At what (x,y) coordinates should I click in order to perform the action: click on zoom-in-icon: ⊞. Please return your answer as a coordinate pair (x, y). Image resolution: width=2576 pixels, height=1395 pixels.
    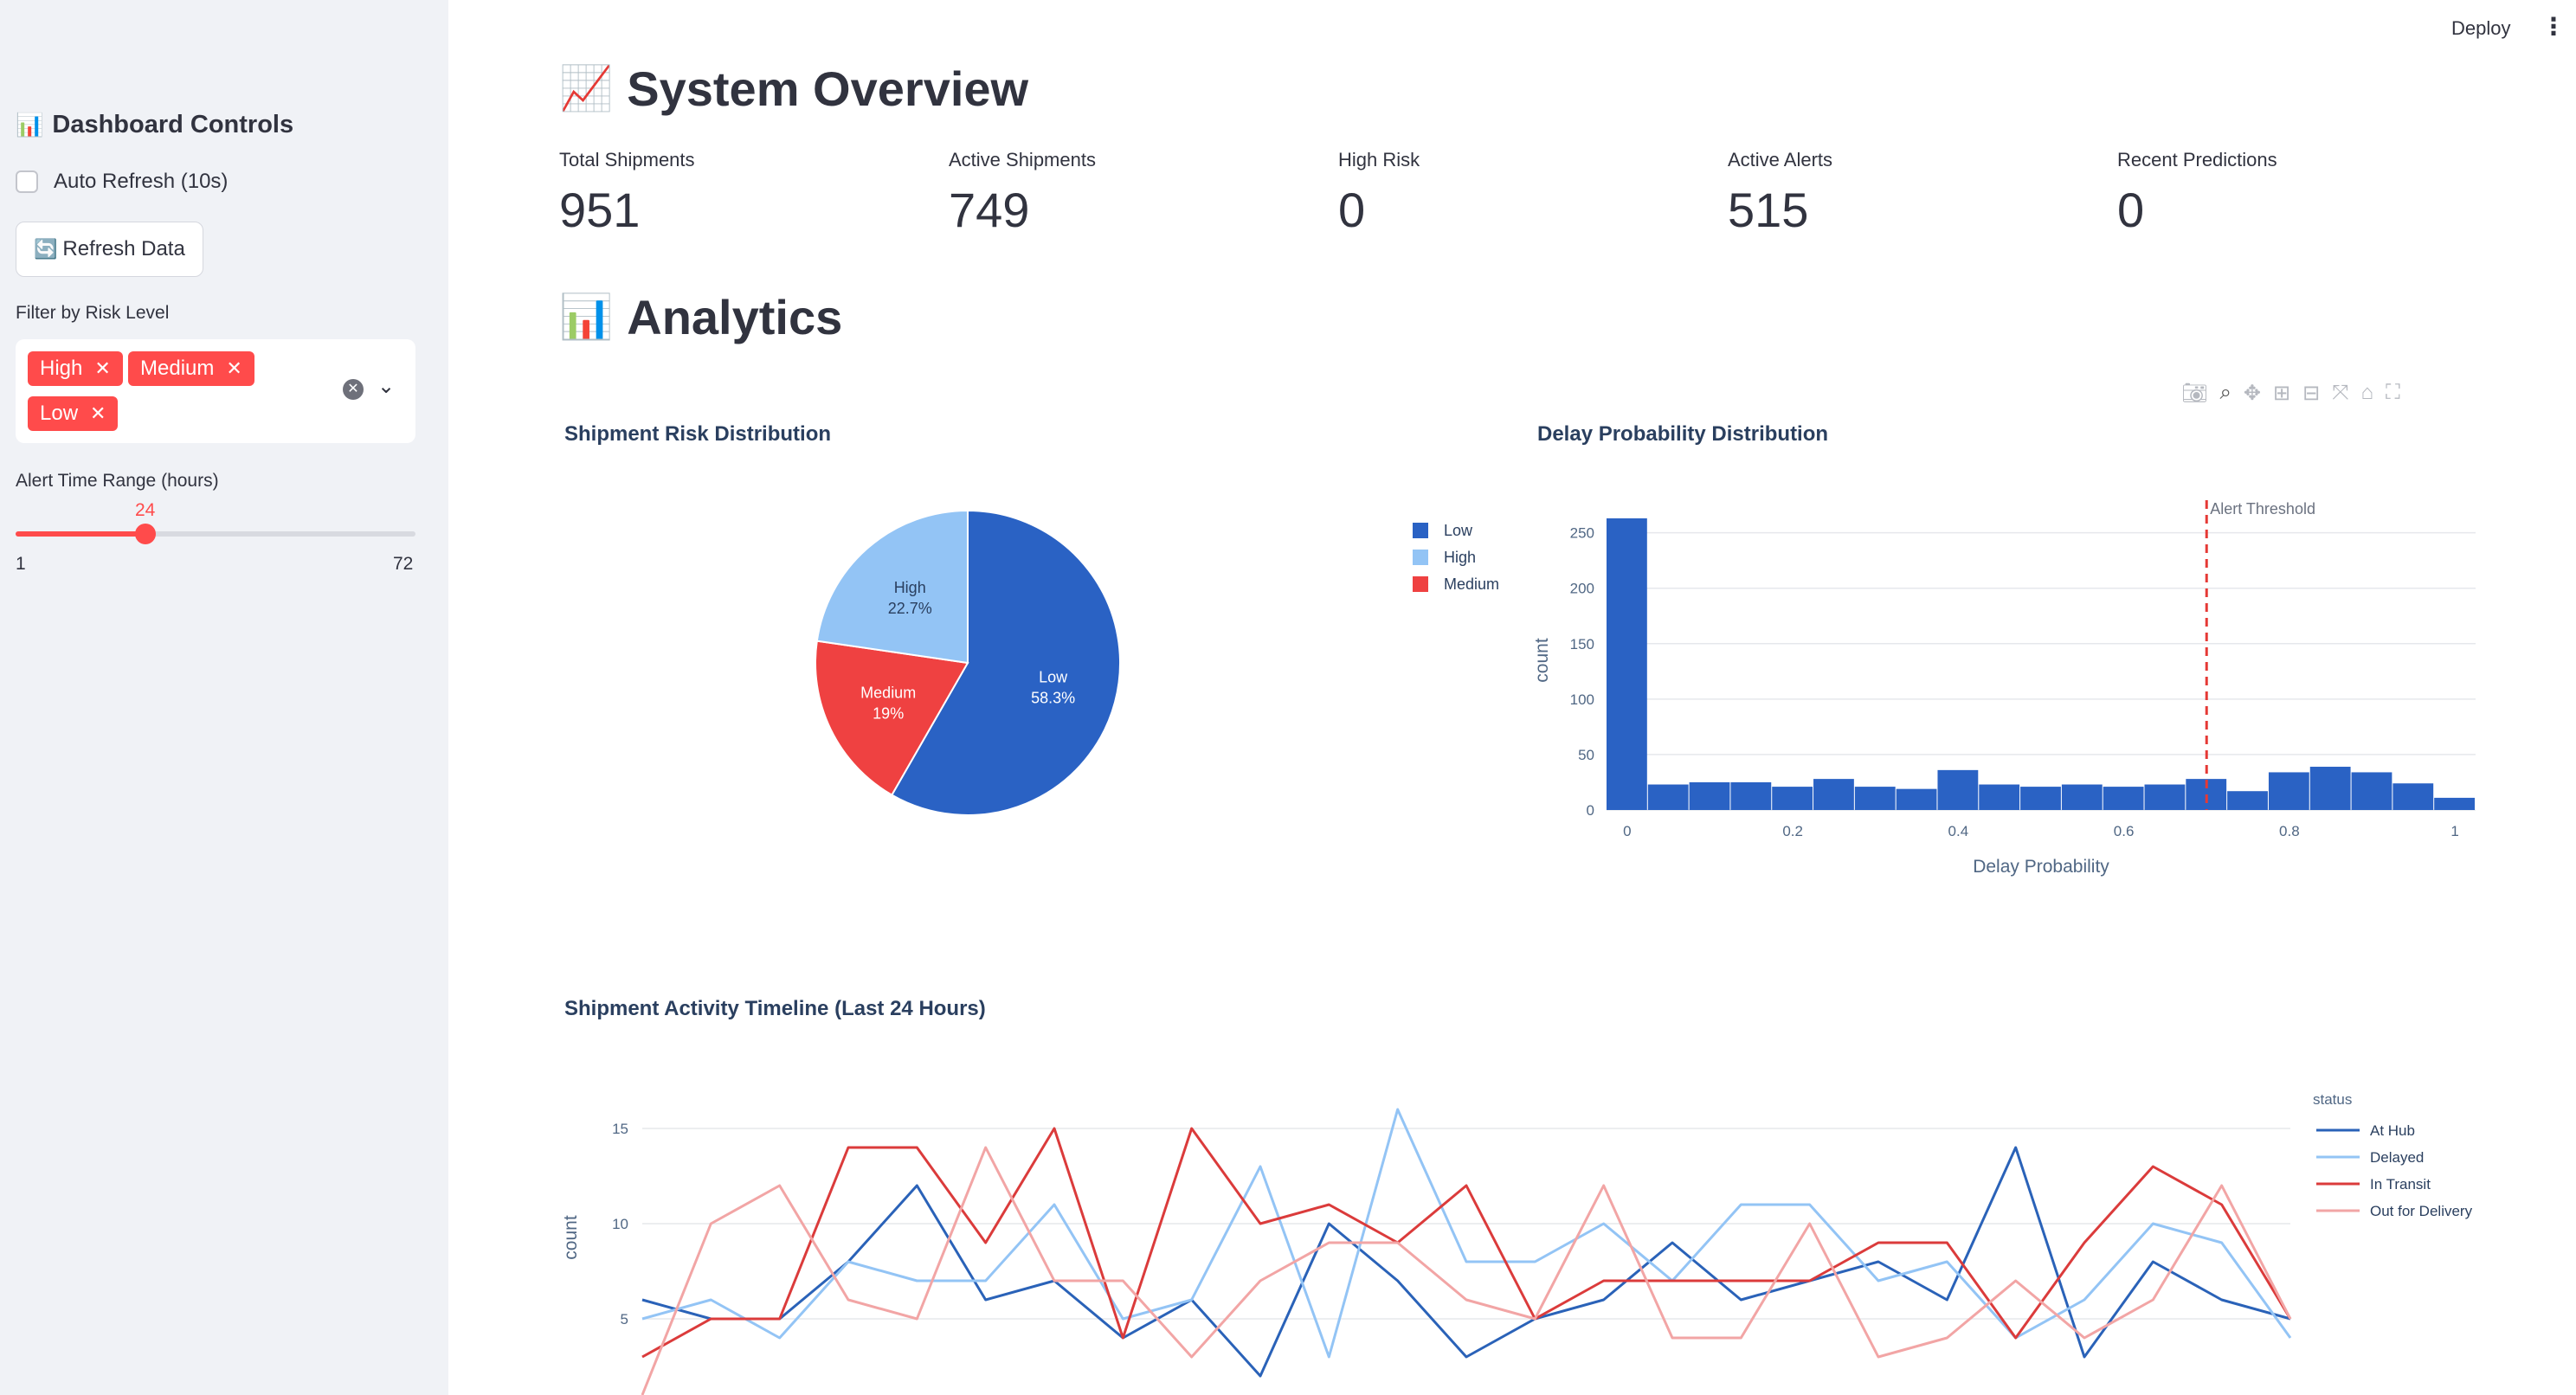
    Looking at the image, I should click on (2282, 393).